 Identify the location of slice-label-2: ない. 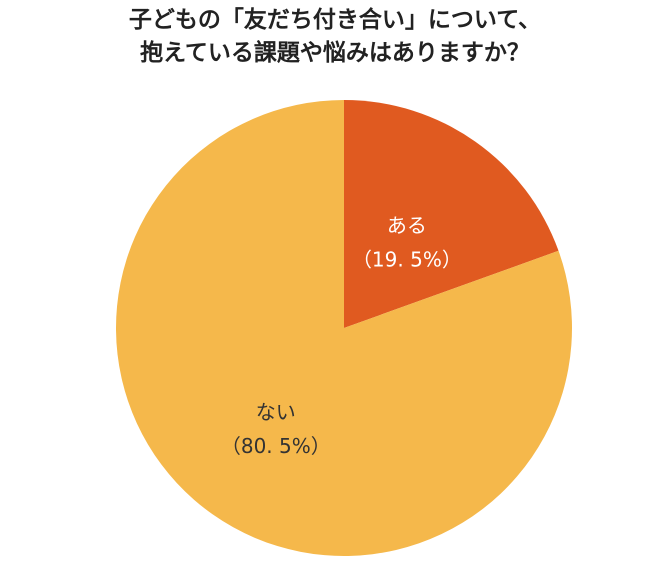
(276, 412).